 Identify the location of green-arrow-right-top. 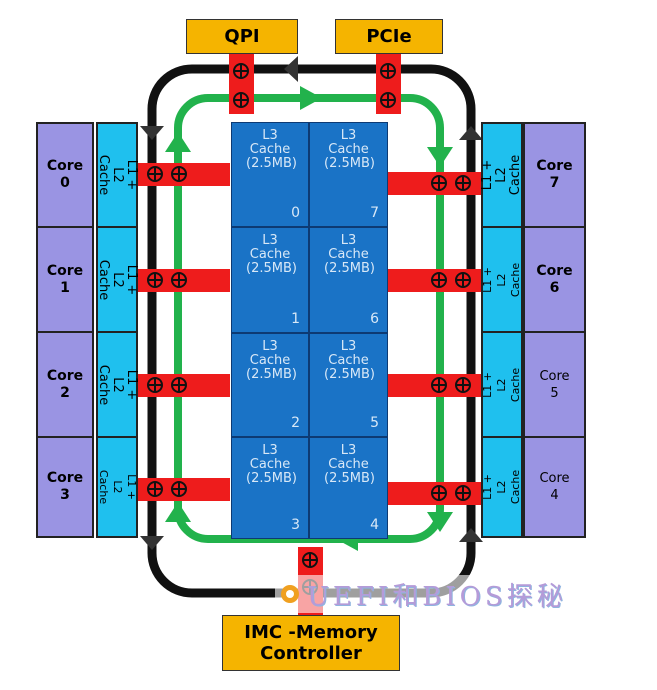
(440, 157).